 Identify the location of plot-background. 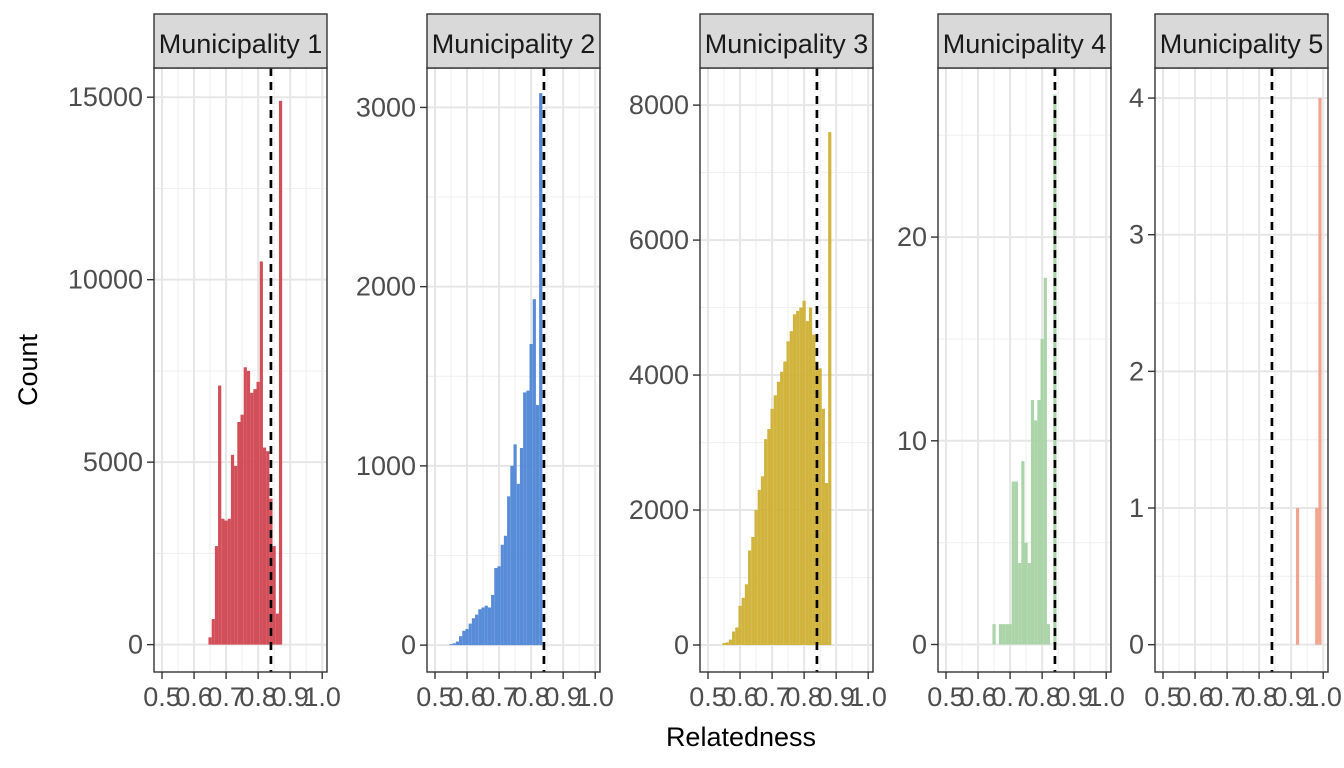
(1241, 370).